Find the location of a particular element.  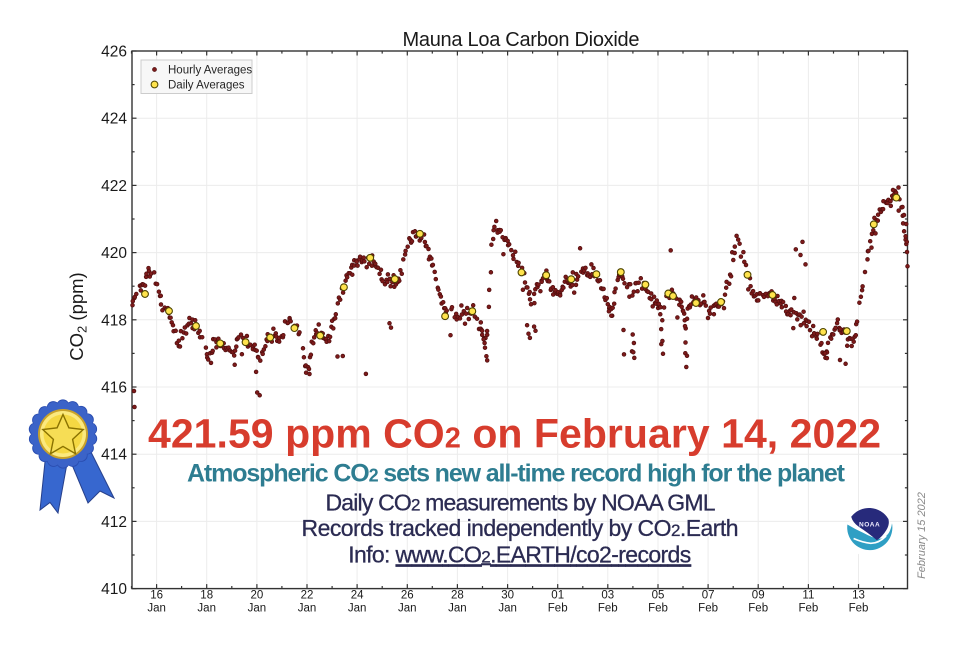

svg-text: 30 is located at coordinates (507, 596).